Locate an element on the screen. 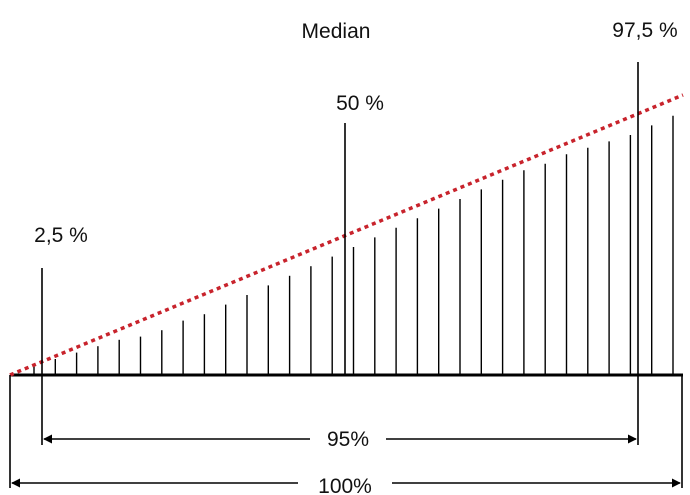 The height and width of the screenshot is (495, 690). percentile-50-label: 50 % is located at coordinates (360, 103).